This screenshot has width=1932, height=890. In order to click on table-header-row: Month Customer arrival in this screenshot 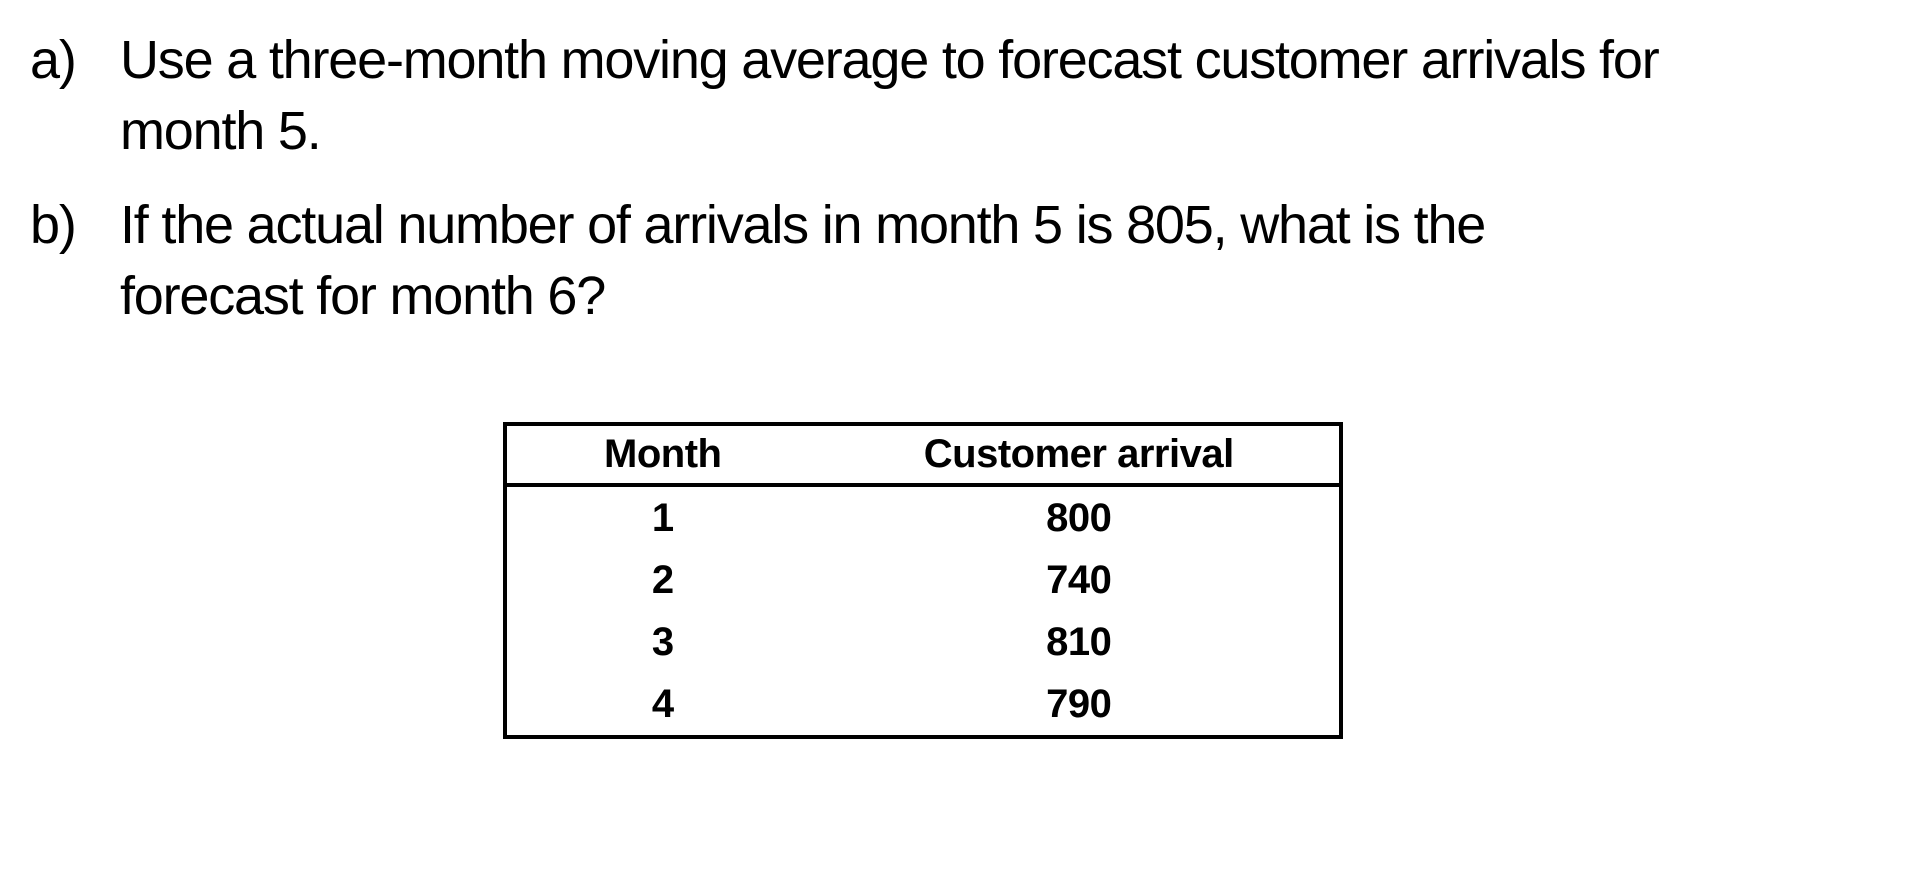, I will do `click(923, 455)`.